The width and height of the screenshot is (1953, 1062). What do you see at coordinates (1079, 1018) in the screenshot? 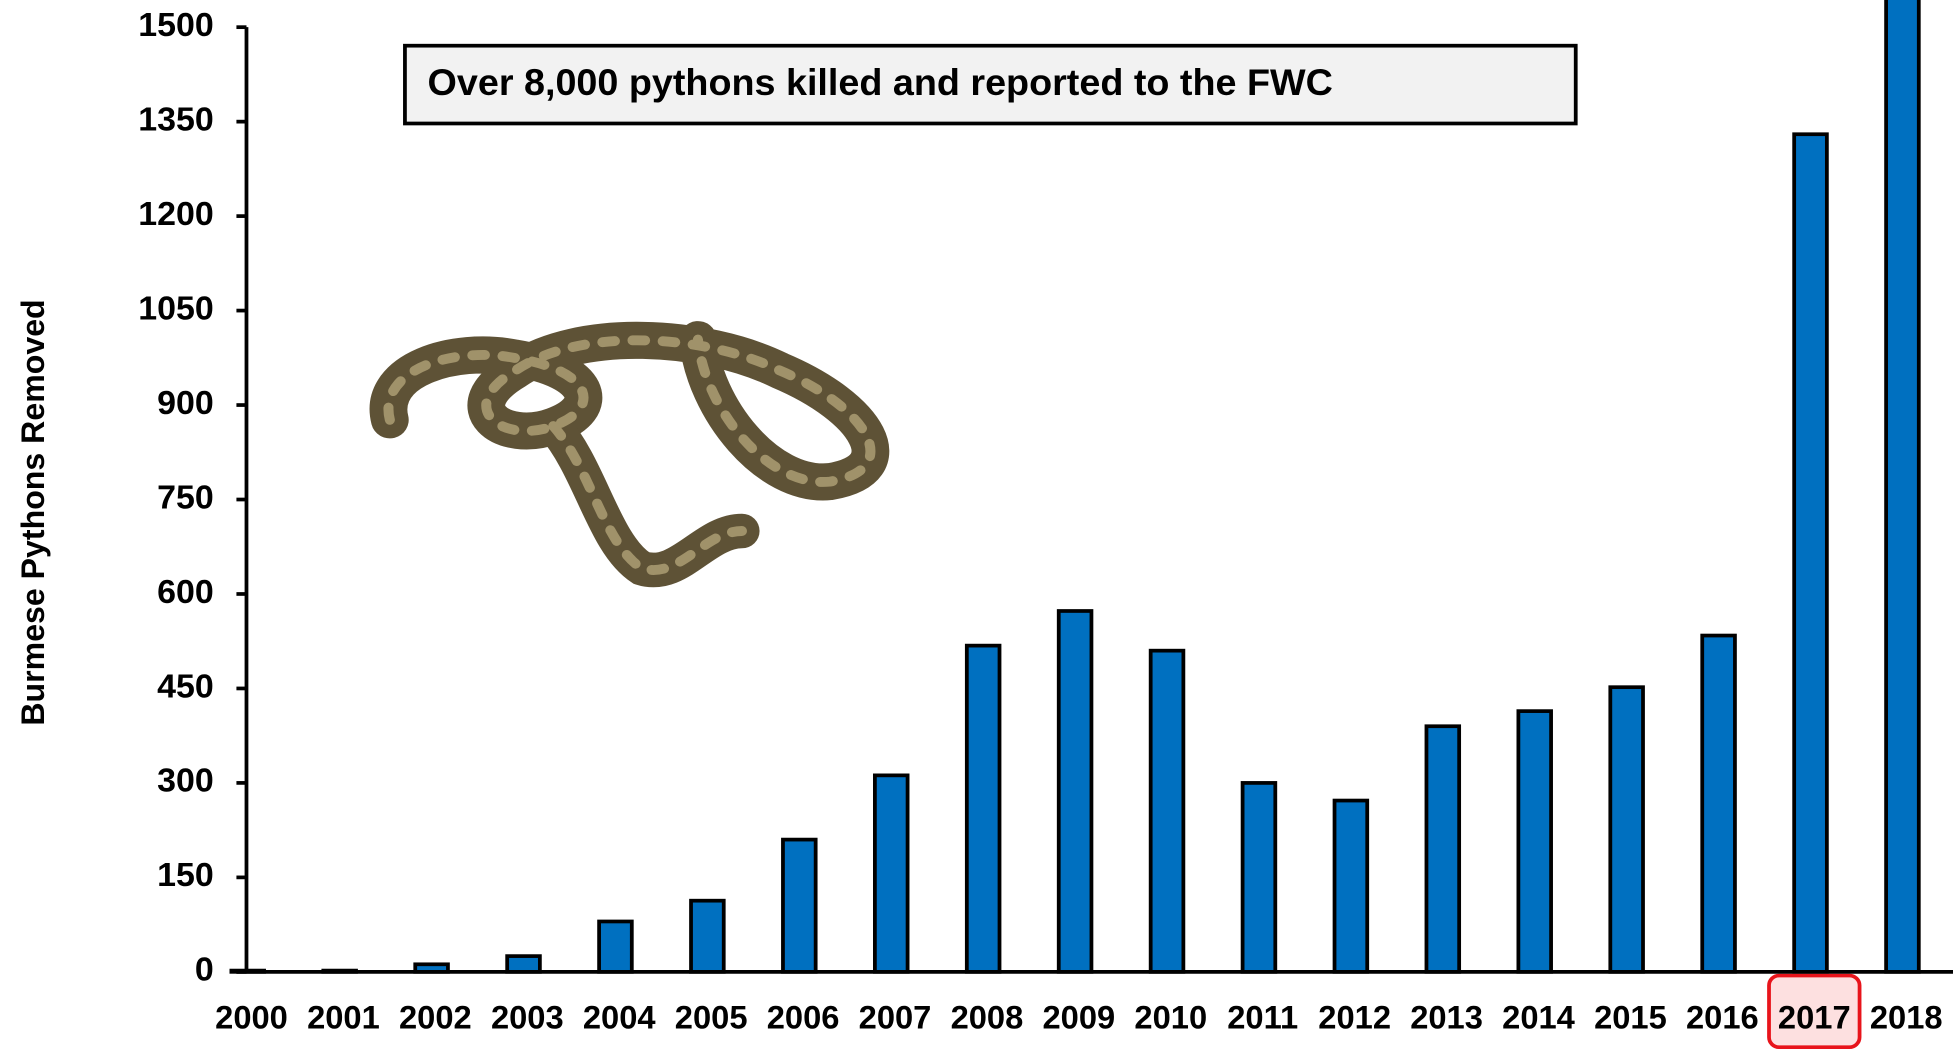
I see `x-tick-label: 2009` at bounding box center [1079, 1018].